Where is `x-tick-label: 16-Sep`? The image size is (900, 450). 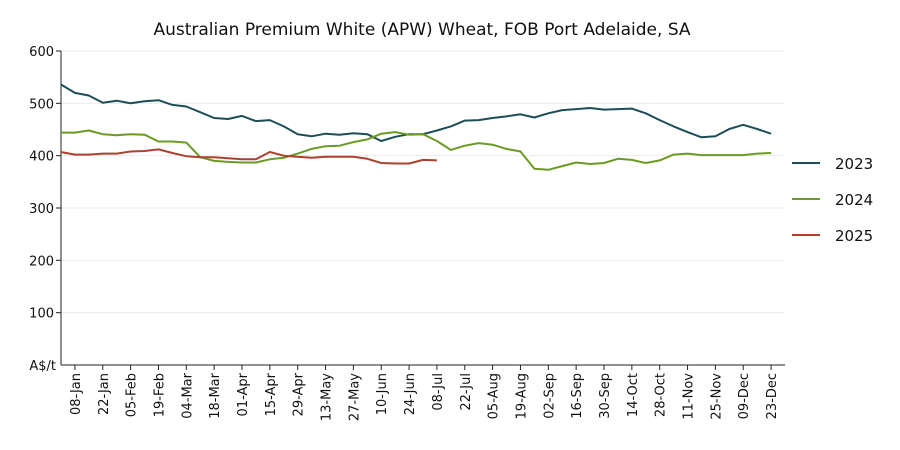
x-tick-label: 16-Sep is located at coordinates (577, 396).